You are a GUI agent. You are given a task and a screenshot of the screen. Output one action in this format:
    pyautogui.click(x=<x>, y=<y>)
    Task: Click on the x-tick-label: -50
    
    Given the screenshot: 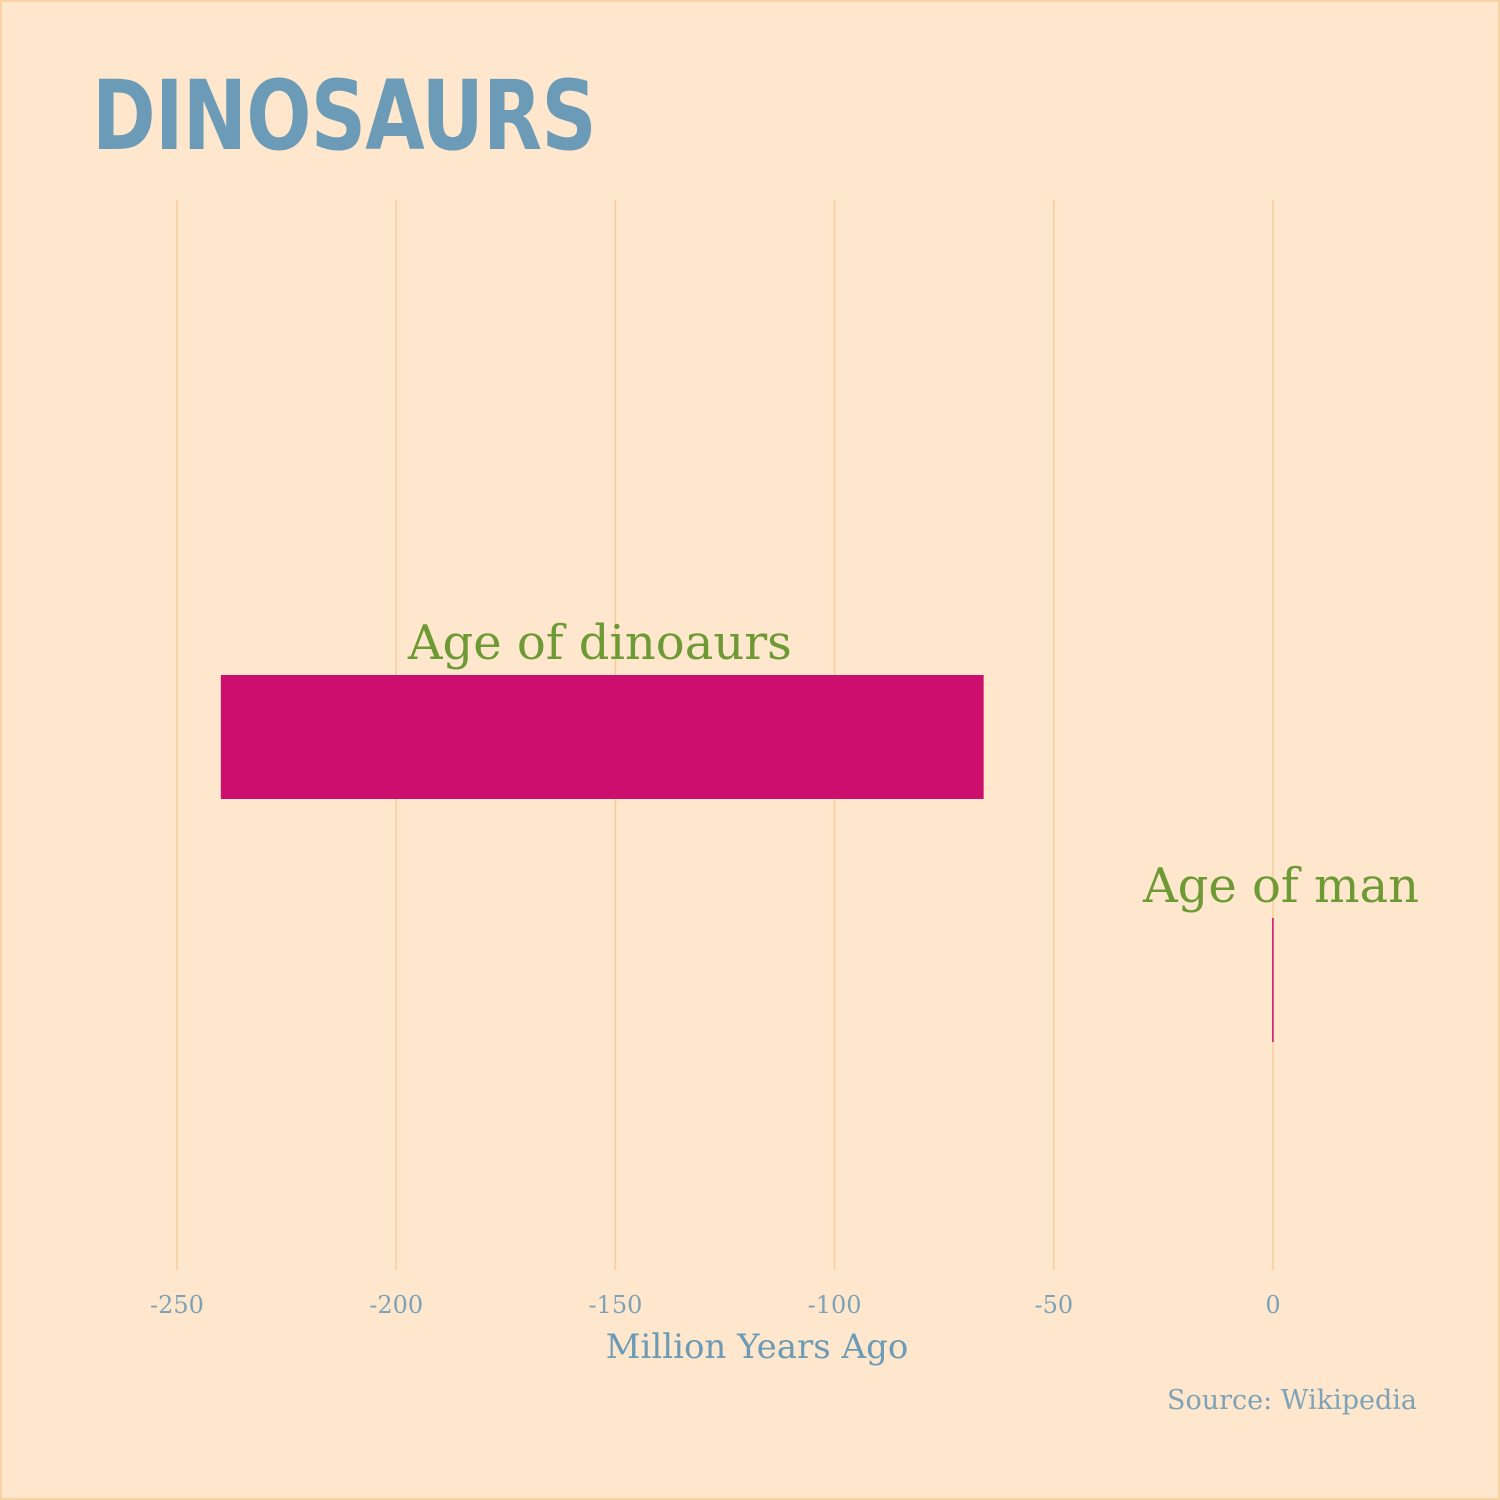 What is the action you would take?
    pyautogui.click(x=1053, y=1305)
    